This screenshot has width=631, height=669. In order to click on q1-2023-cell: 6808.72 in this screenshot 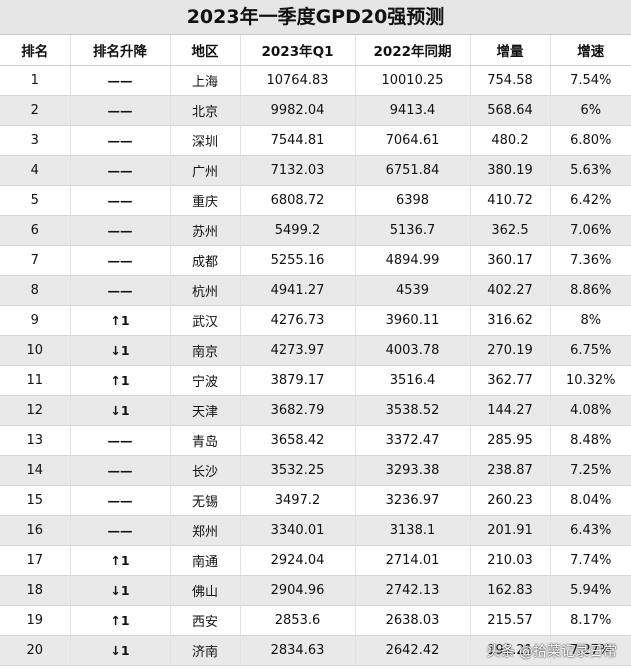, I will do `click(298, 200)`.